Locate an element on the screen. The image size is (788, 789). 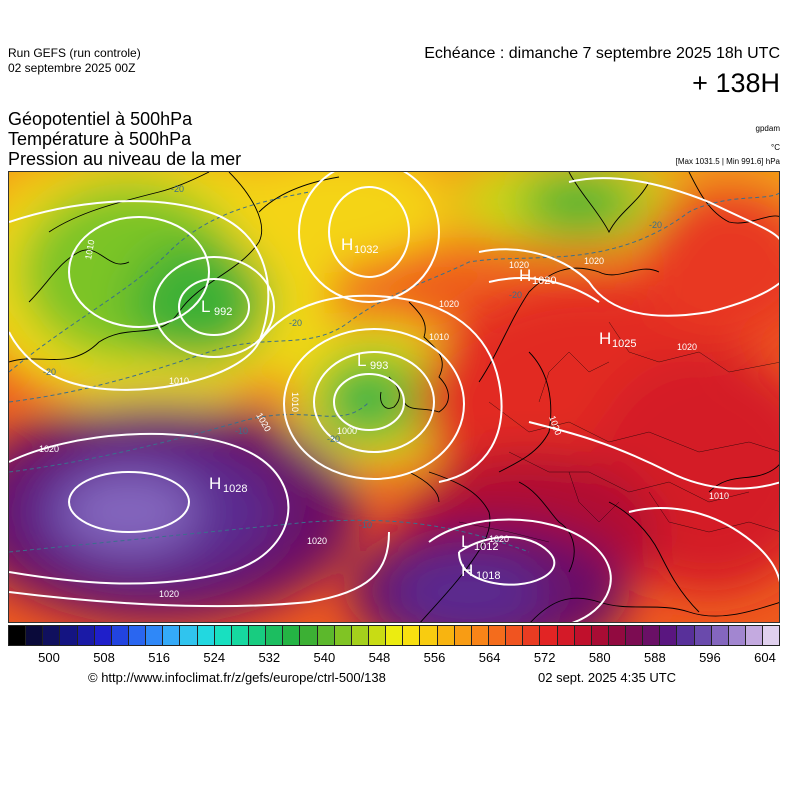
run-label: Run GEFS (run controle) is located at coordinates (74, 53).